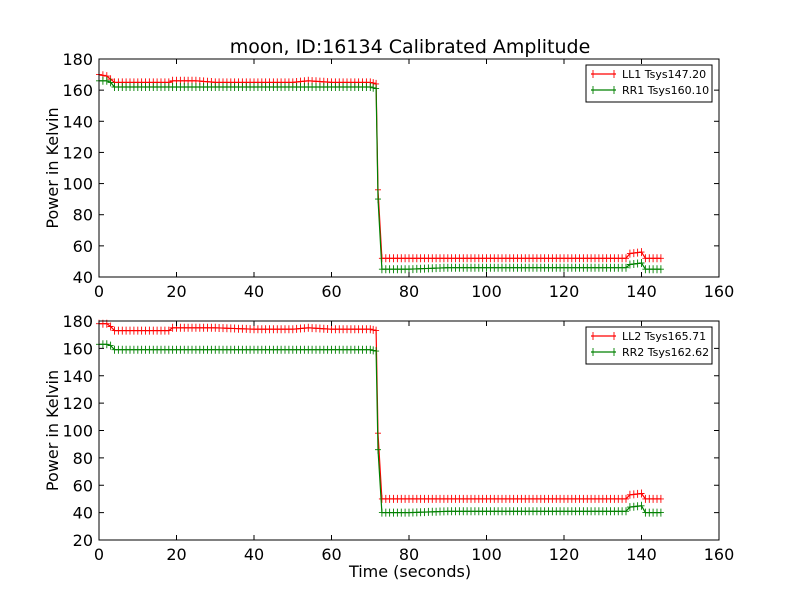 This screenshot has height=600, width=800. What do you see at coordinates (665, 352) in the screenshot?
I see `legend-entry: RR2 Tsys162.62` at bounding box center [665, 352].